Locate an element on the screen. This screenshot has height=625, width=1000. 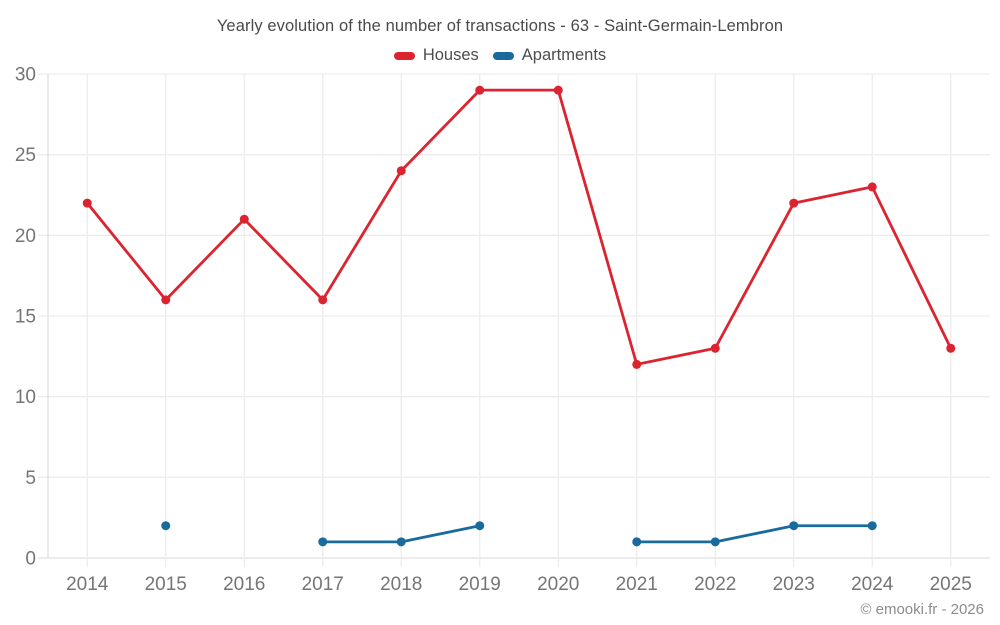
chart-legend: Houses Apartments is located at coordinates (500, 55).